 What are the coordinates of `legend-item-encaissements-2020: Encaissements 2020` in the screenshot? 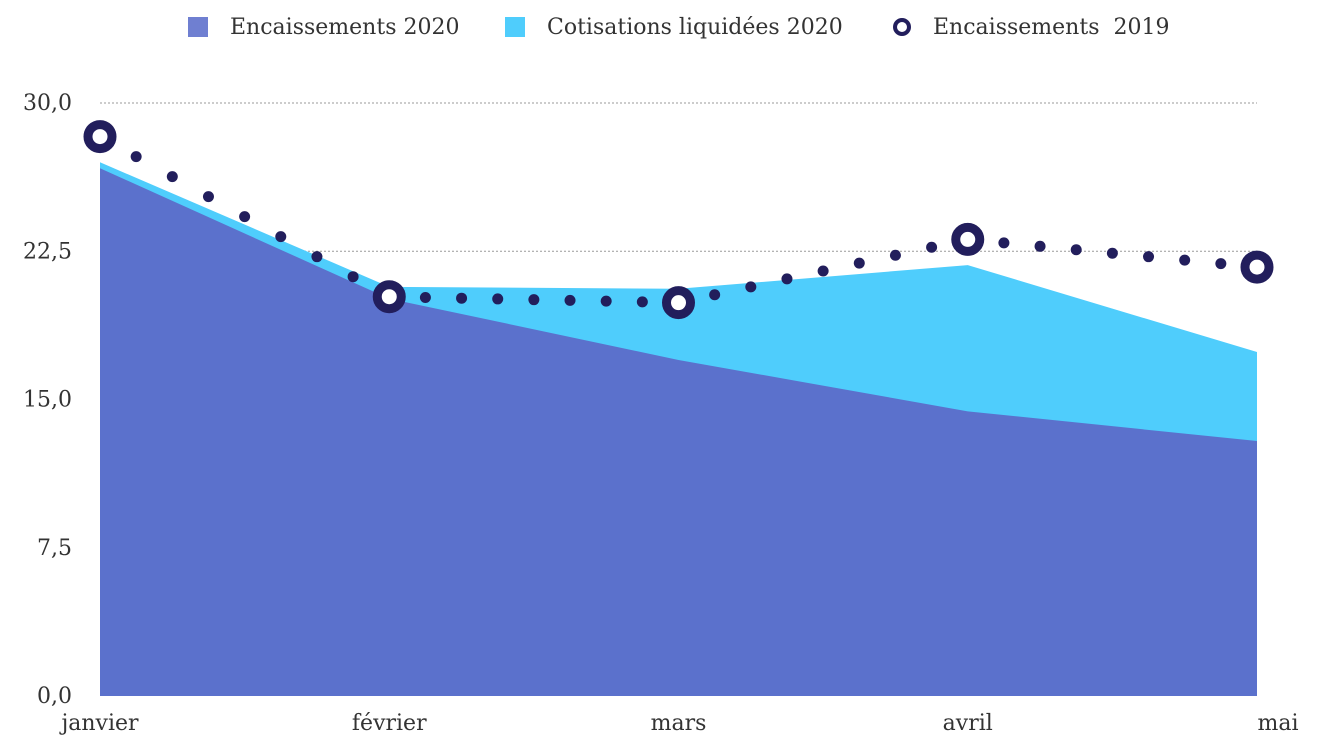 It's located at (323, 27).